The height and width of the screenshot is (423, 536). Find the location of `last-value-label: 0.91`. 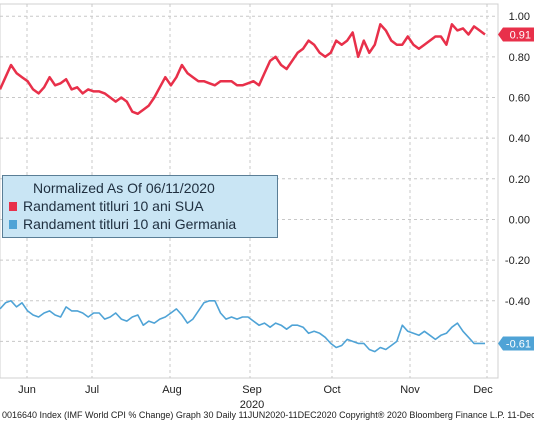

last-value-label: 0.91 is located at coordinates (520, 35).